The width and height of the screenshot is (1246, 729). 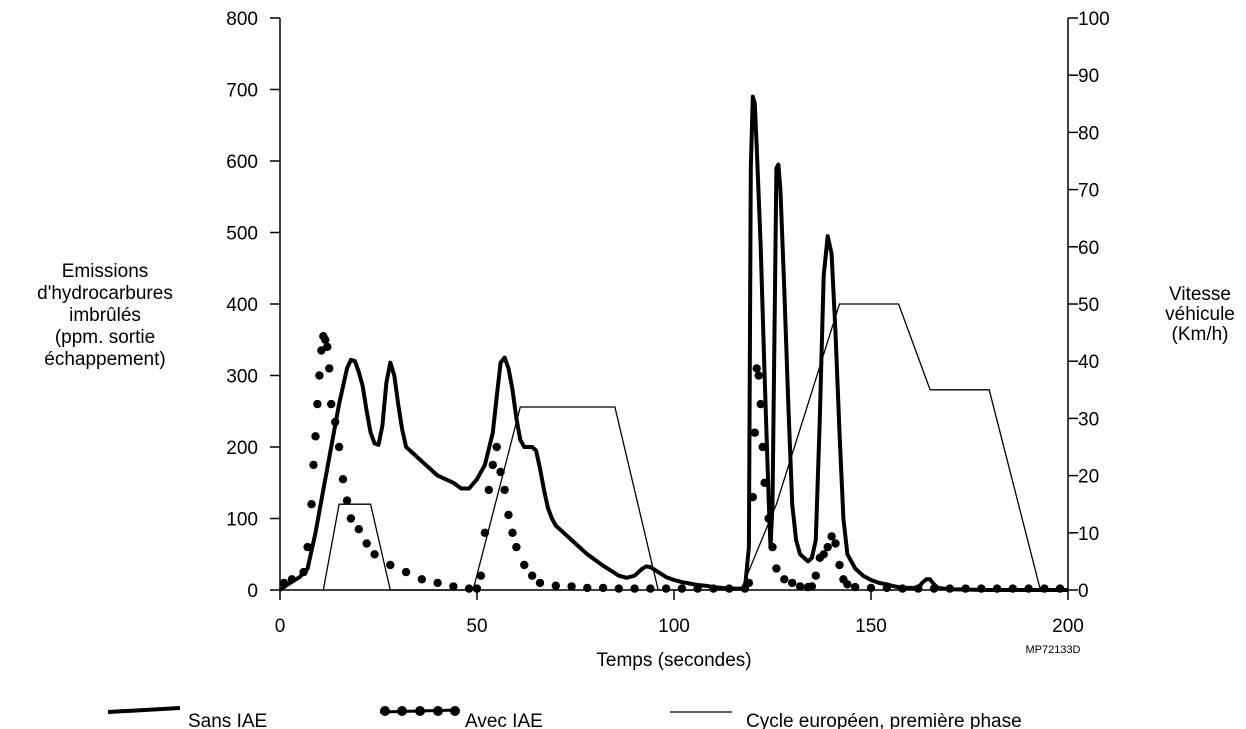 I want to click on y-left-tick-label: 400, so click(x=242, y=305).